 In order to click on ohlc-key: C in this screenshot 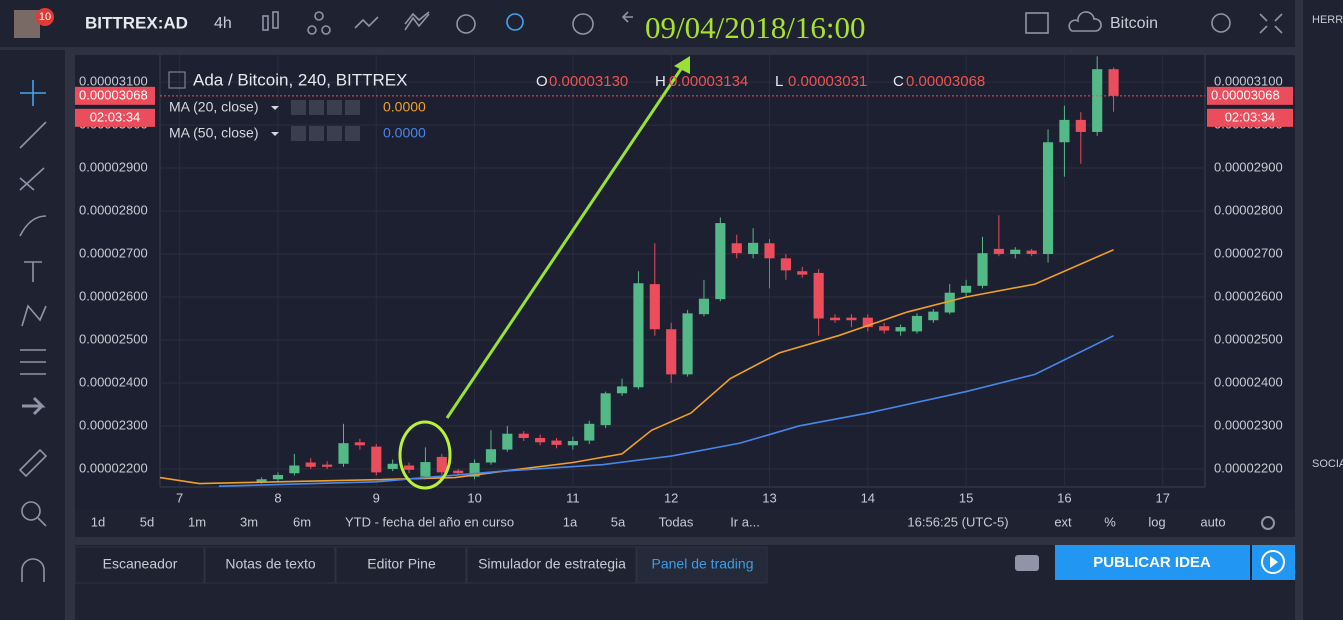, I will do `click(898, 81)`.